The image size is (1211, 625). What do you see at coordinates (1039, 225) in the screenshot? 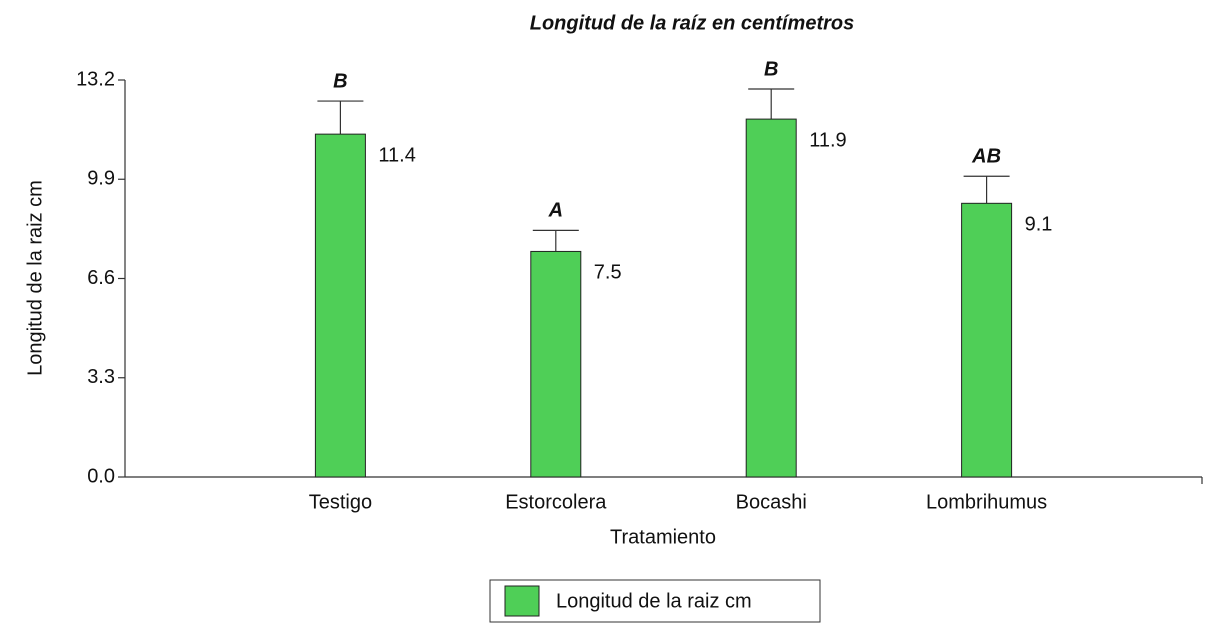
I see `value-label: 9.1` at bounding box center [1039, 225].